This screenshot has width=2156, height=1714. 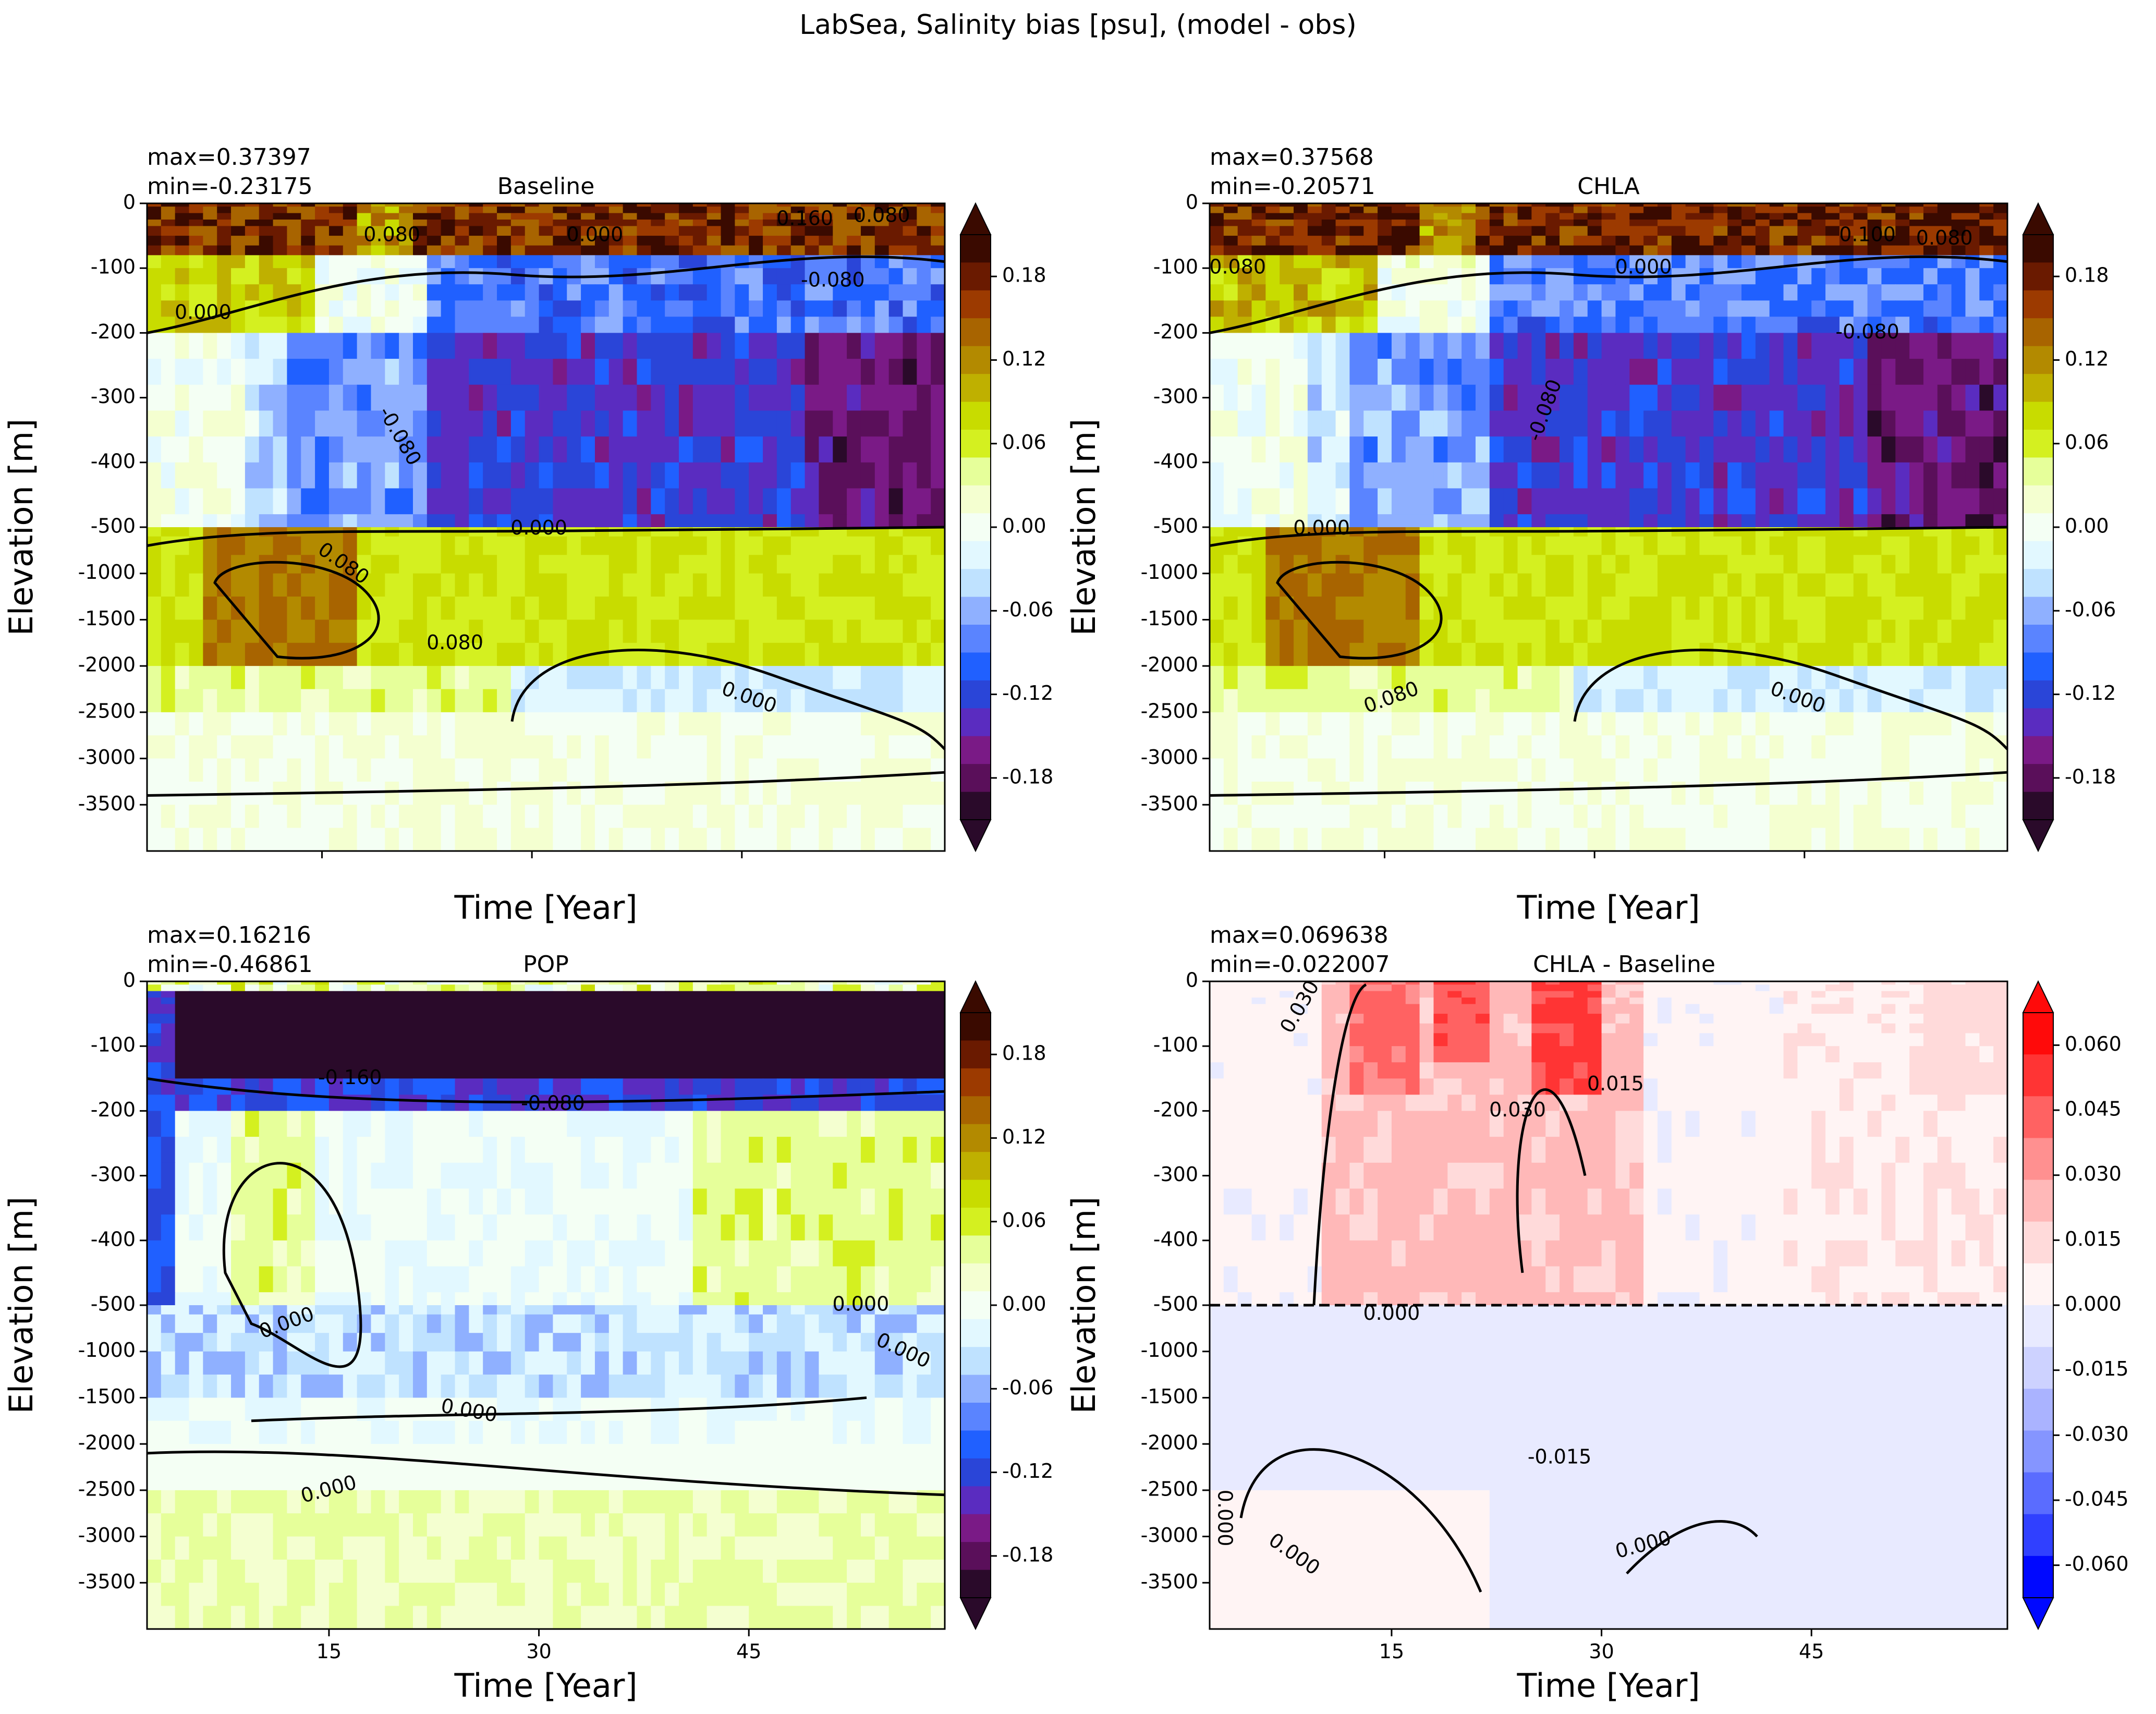 What do you see at coordinates (1867, 331) in the screenshot?
I see `contour-label: -0.080` at bounding box center [1867, 331].